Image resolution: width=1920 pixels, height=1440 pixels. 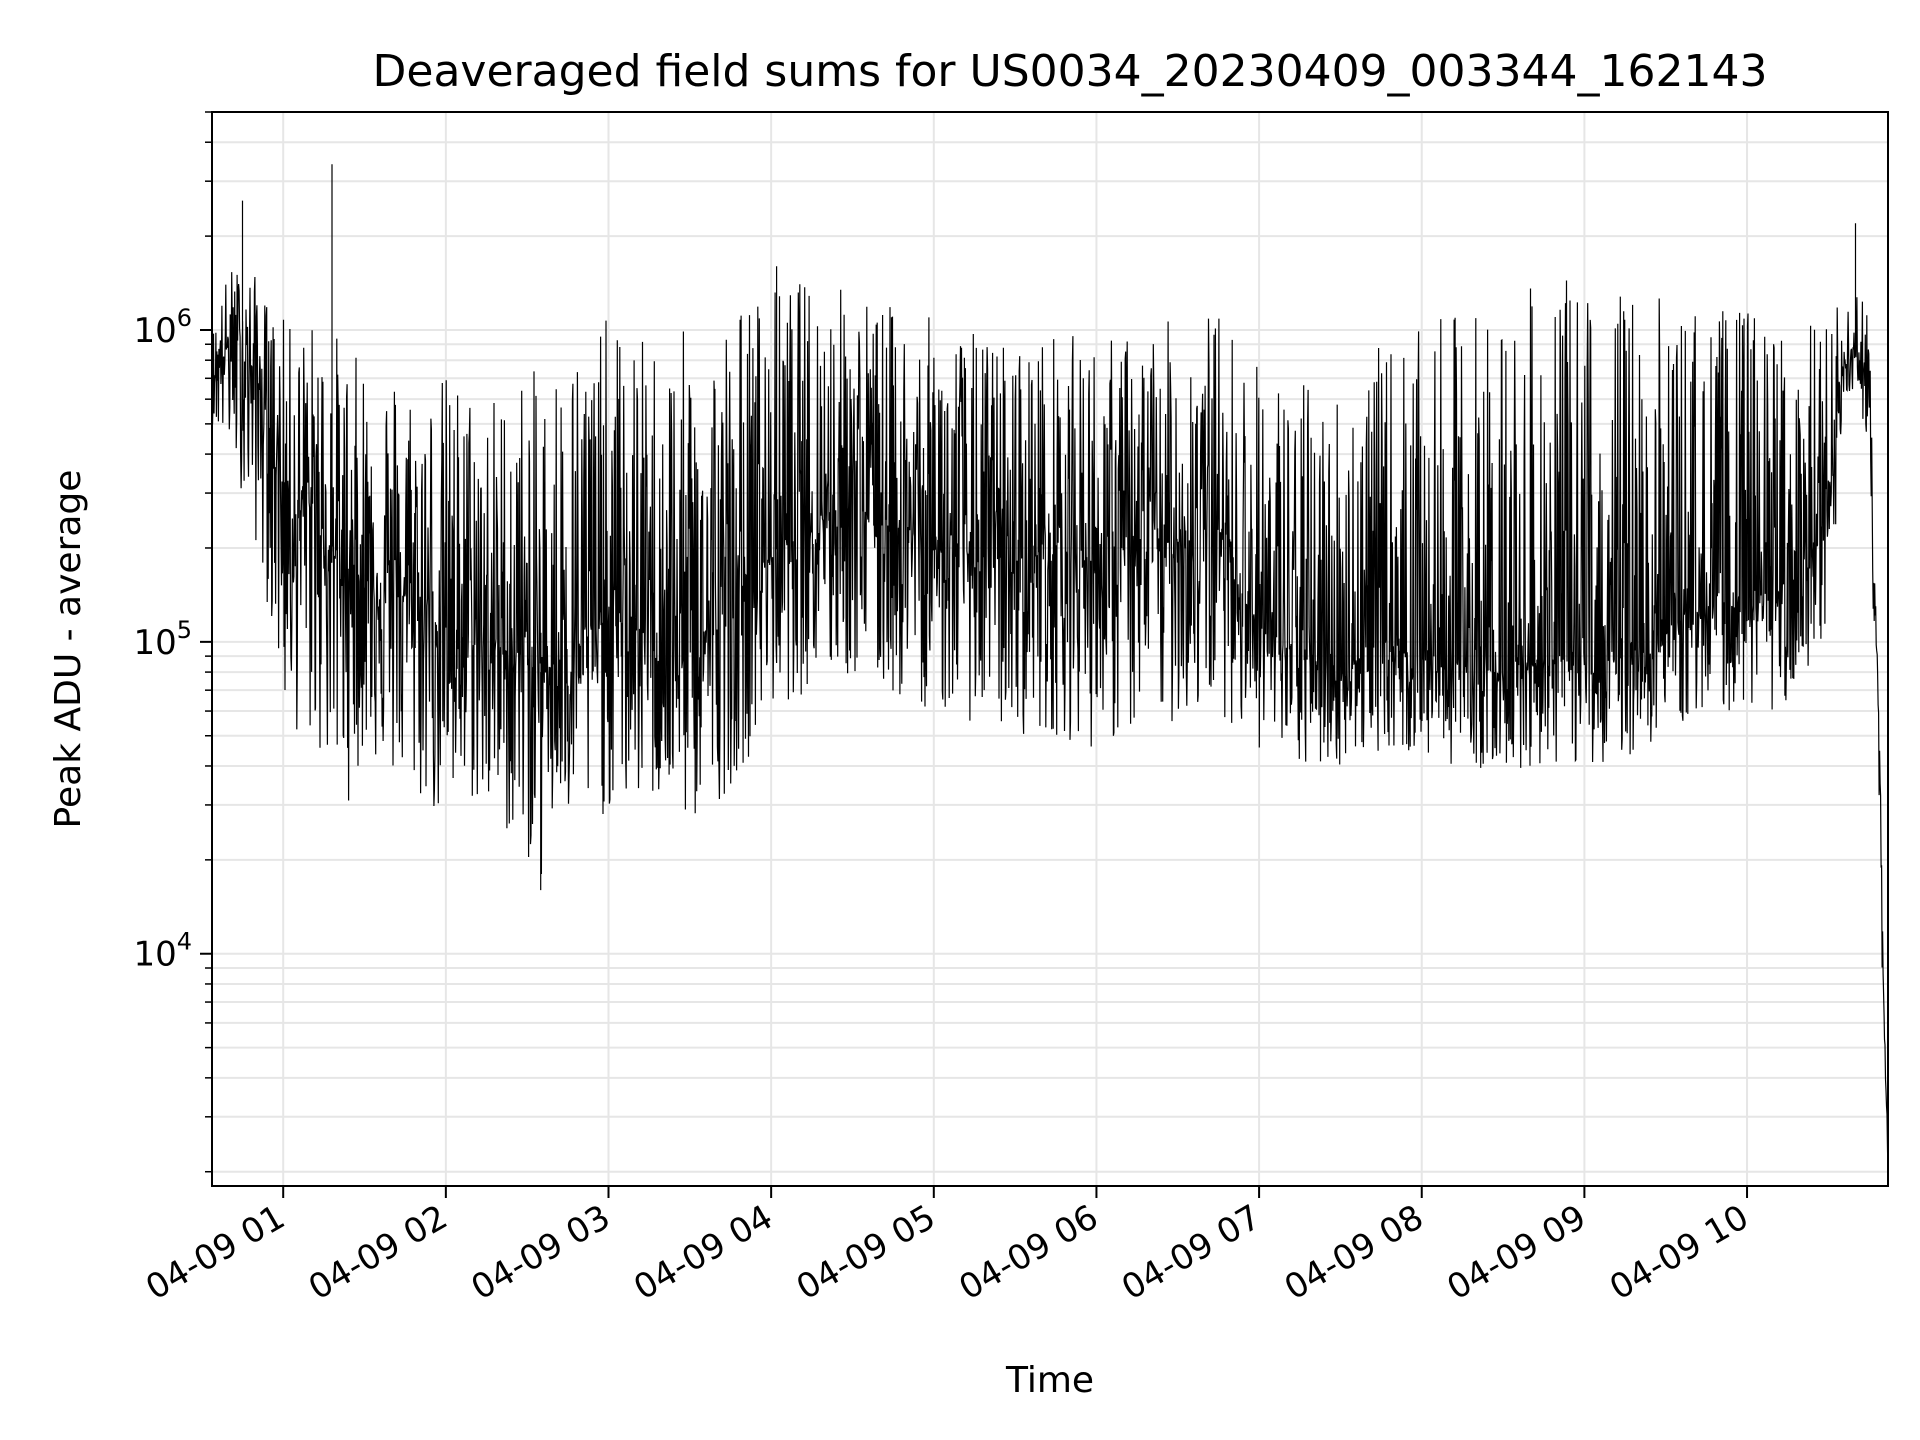 I want to click on y-axis: 10⁴ 10⁵ 10⁶, so click(x=172, y=642).